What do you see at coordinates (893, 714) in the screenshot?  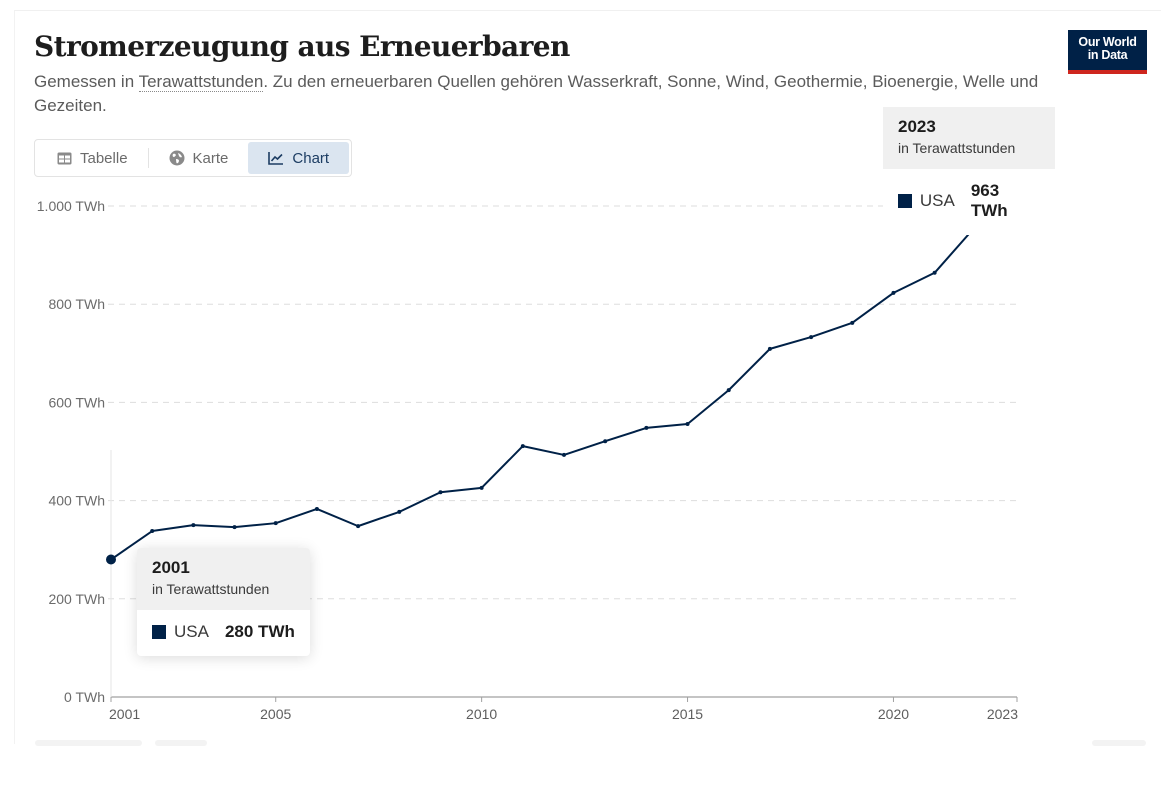 I see `x-tick-label: 2020` at bounding box center [893, 714].